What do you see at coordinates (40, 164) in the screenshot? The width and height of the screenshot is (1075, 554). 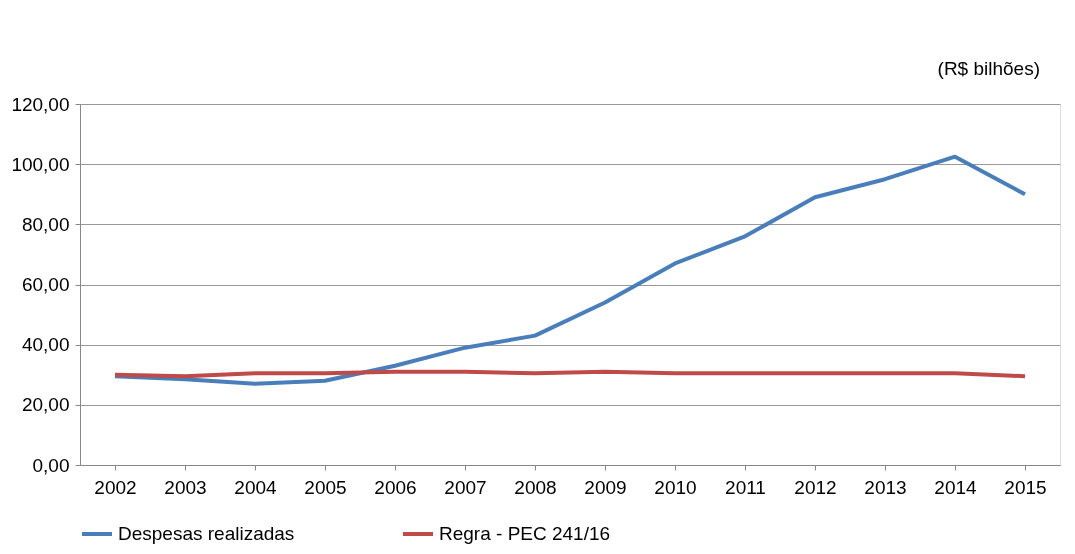 I see `y-tick-label: 100,00` at bounding box center [40, 164].